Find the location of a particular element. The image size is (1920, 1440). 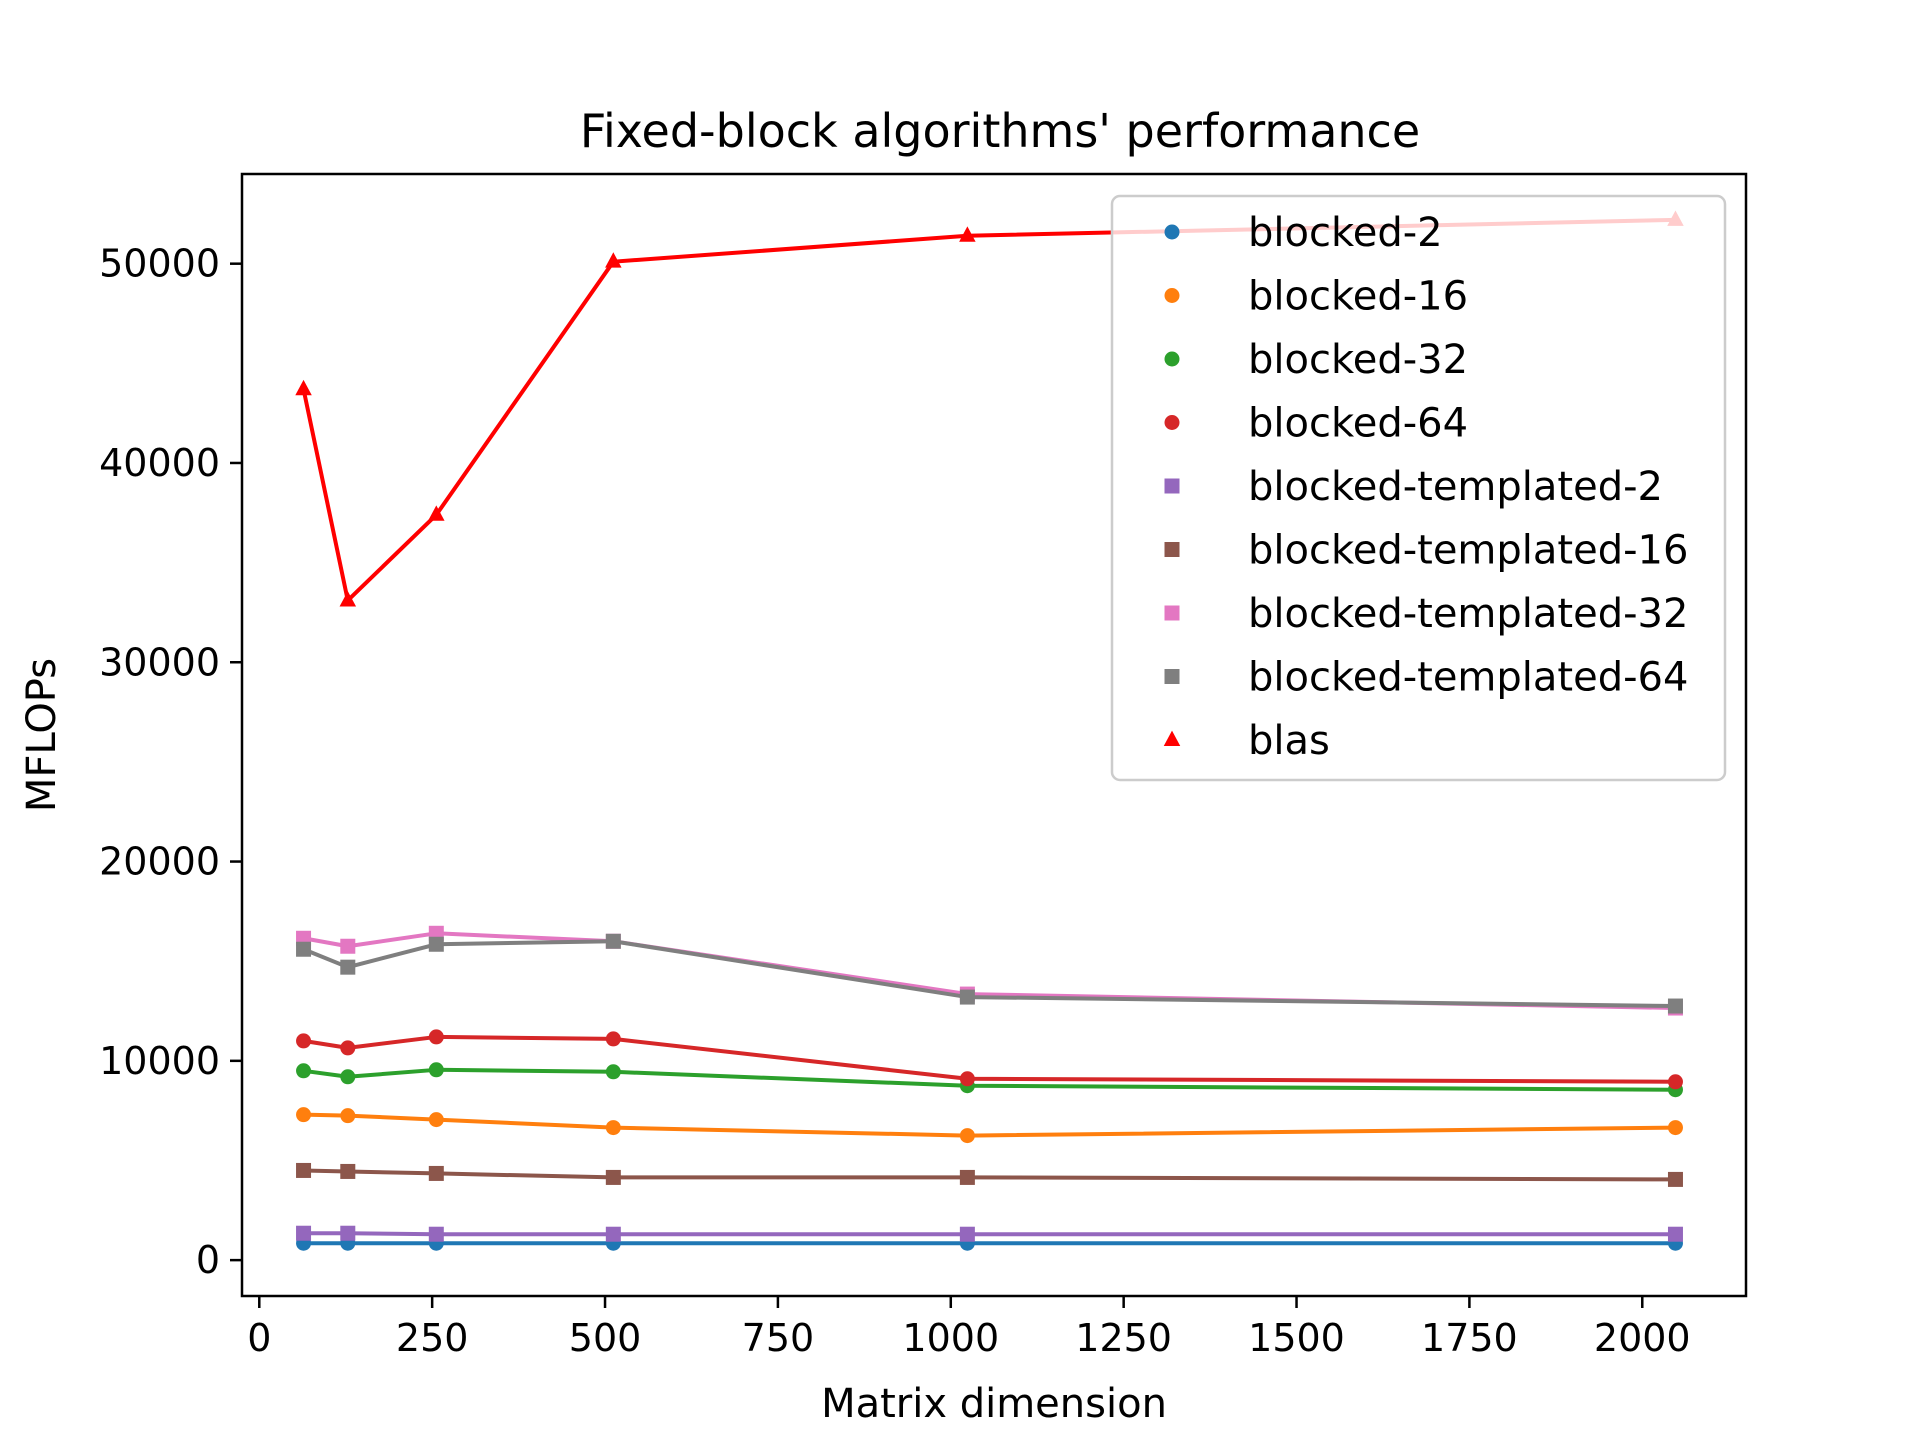

legend-label-blocked-templated-2: blocked-templated-2 is located at coordinates (1455, 487).